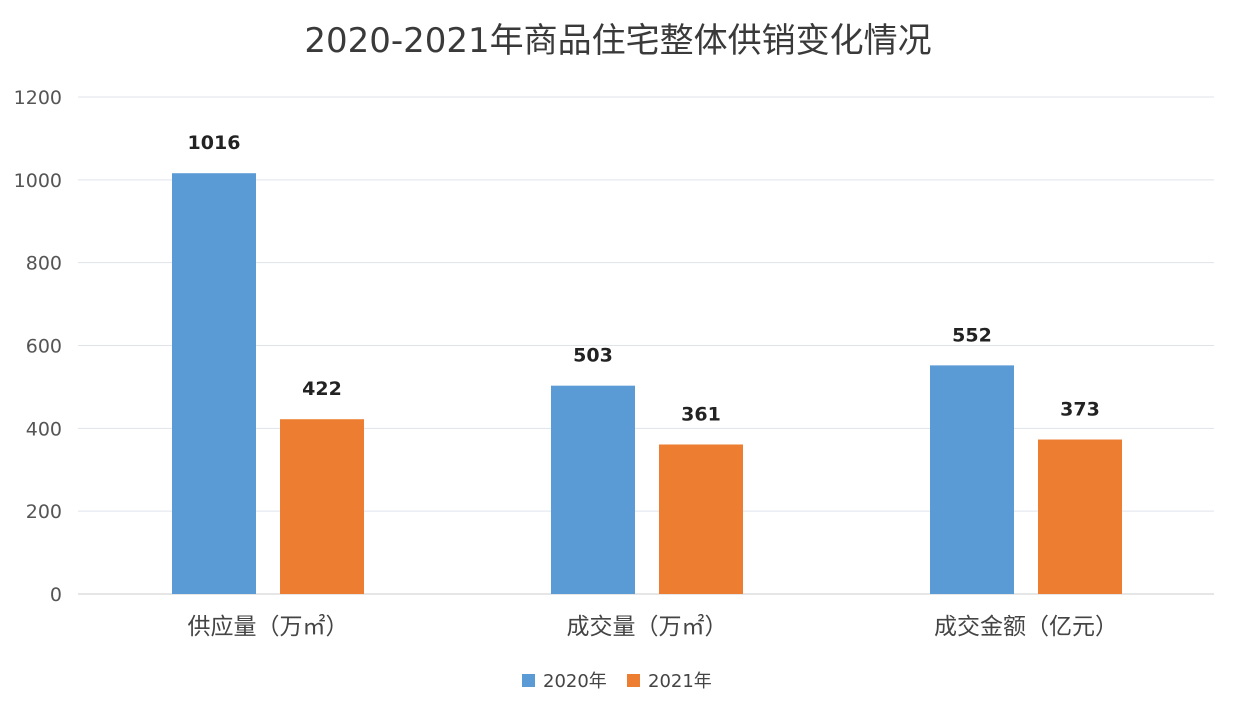 This screenshot has height=714, width=1236. Describe the element at coordinates (38, 98) in the screenshot. I see `y-tick-label: 1200` at that location.